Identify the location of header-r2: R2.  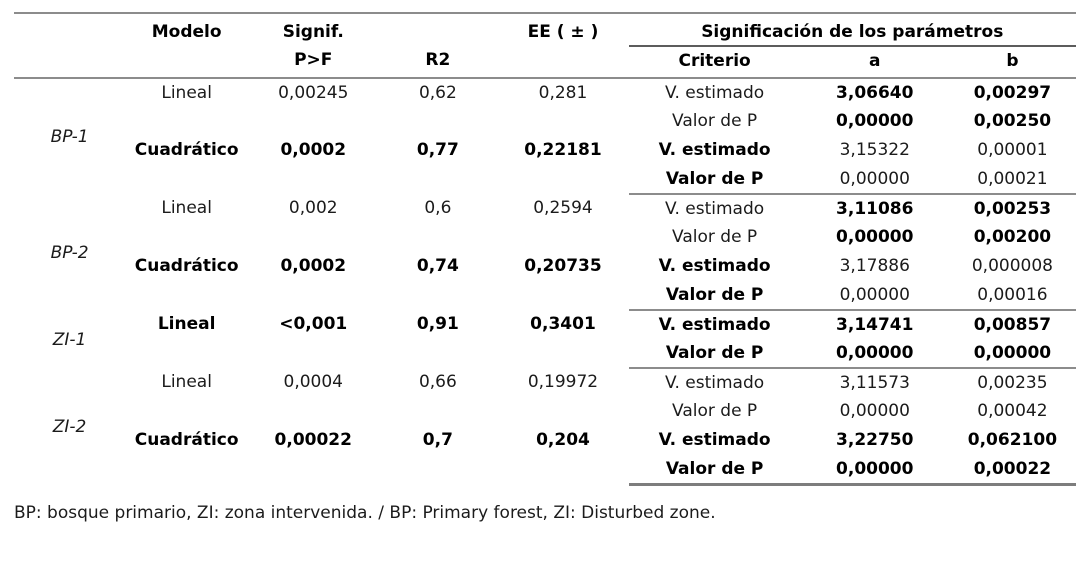
(438, 62).